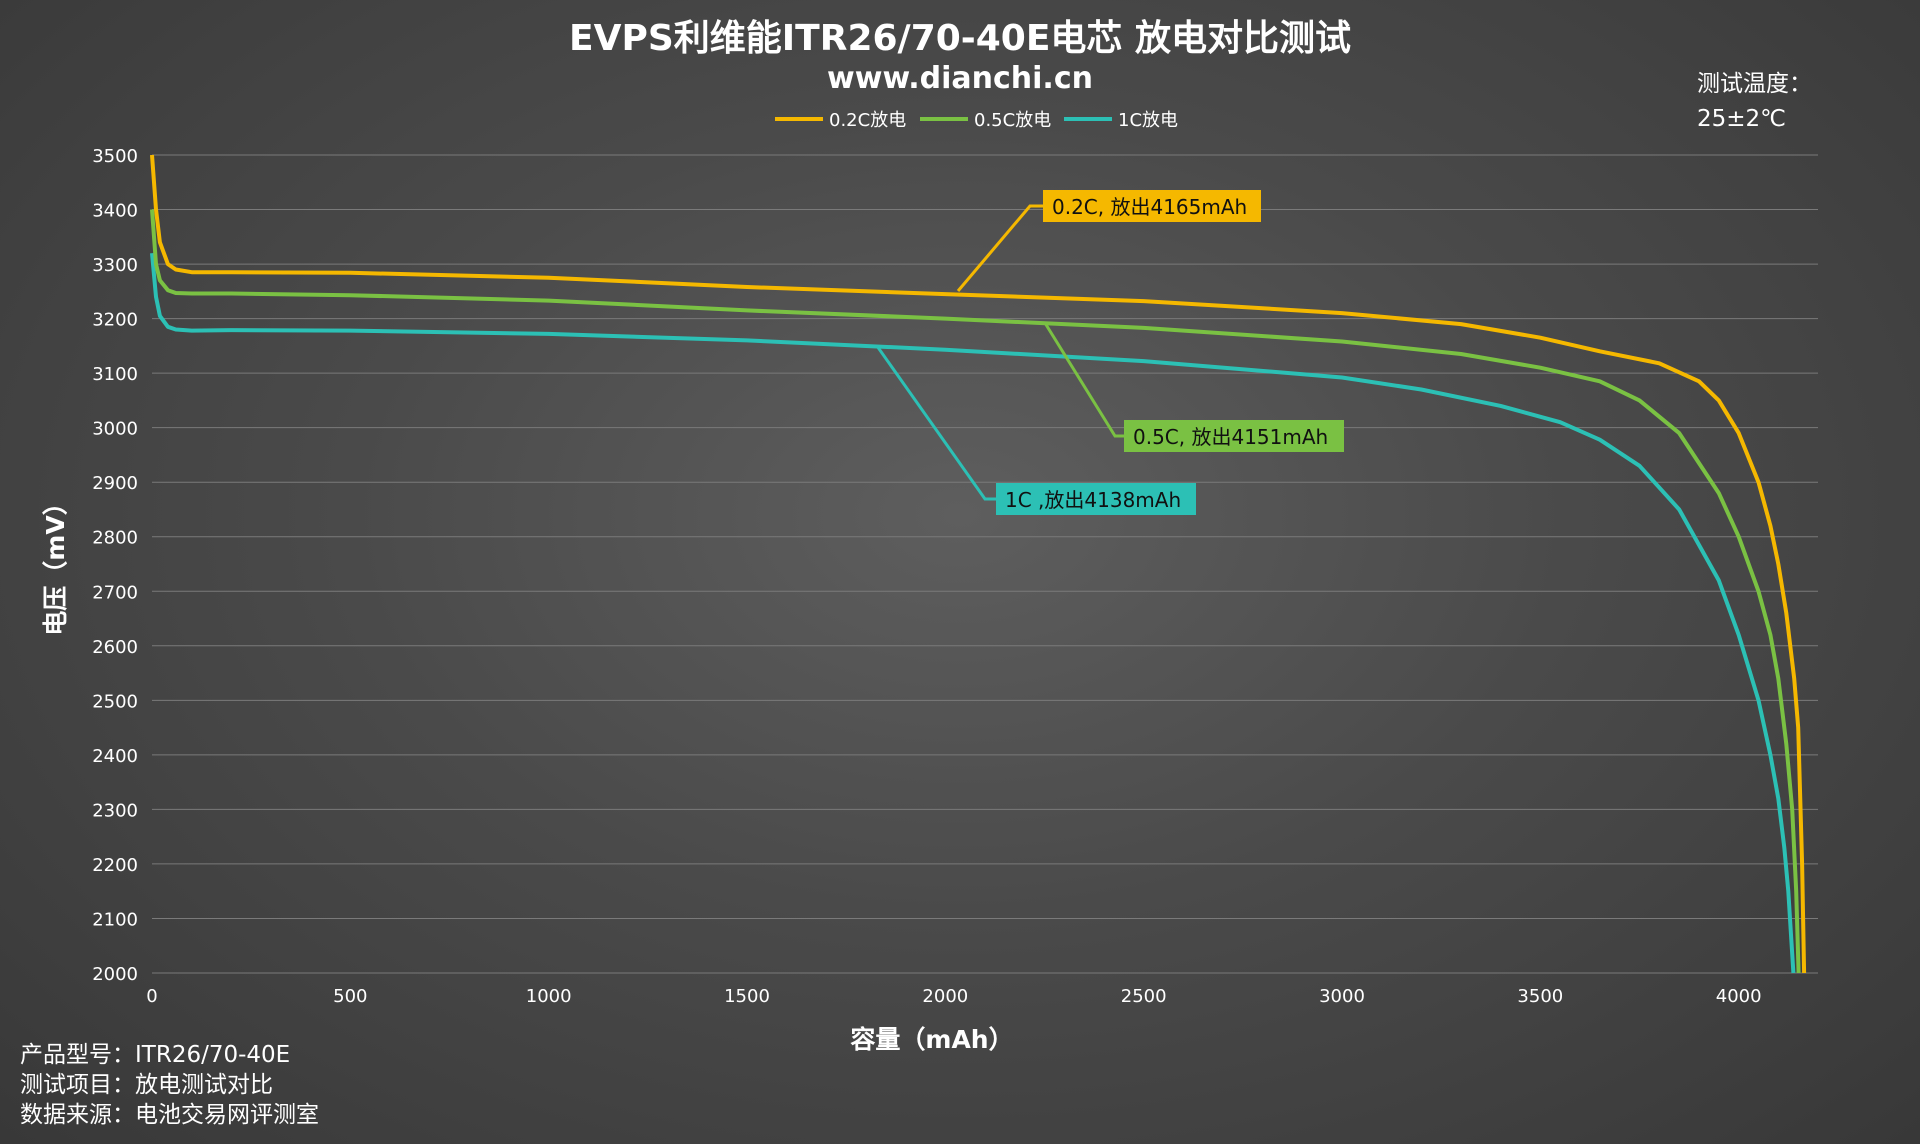 This screenshot has height=1144, width=1920. What do you see at coordinates (204, 1085) in the screenshot?
I see `footer-value: 放电测试对比` at bounding box center [204, 1085].